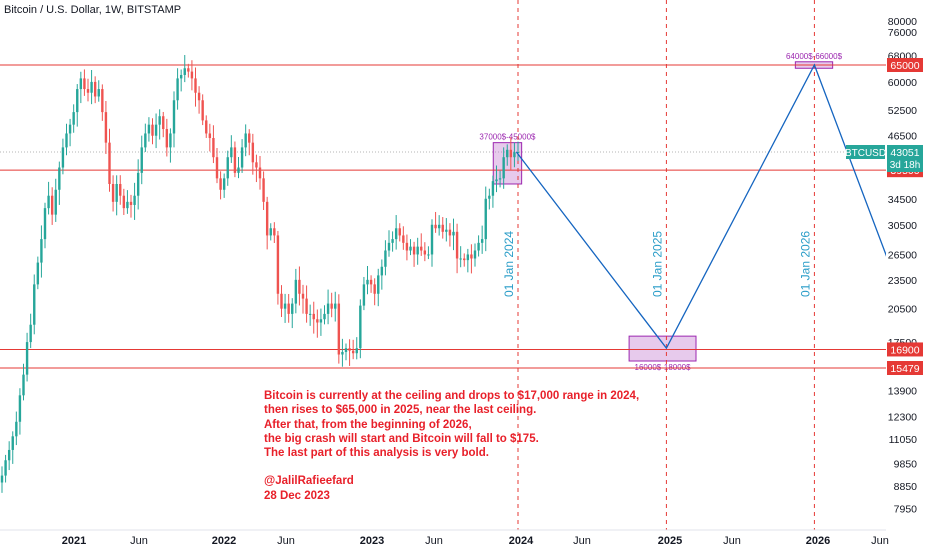 The height and width of the screenshot is (550, 932). I want to click on symbol-tag: BTCUSD, so click(865, 153).